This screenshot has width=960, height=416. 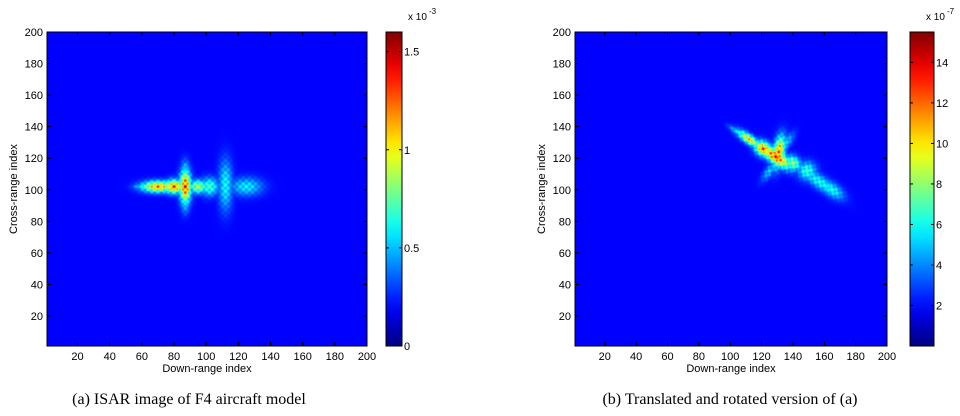 What do you see at coordinates (939, 225) in the screenshot?
I see `colorbar-tick-label: 6` at bounding box center [939, 225].